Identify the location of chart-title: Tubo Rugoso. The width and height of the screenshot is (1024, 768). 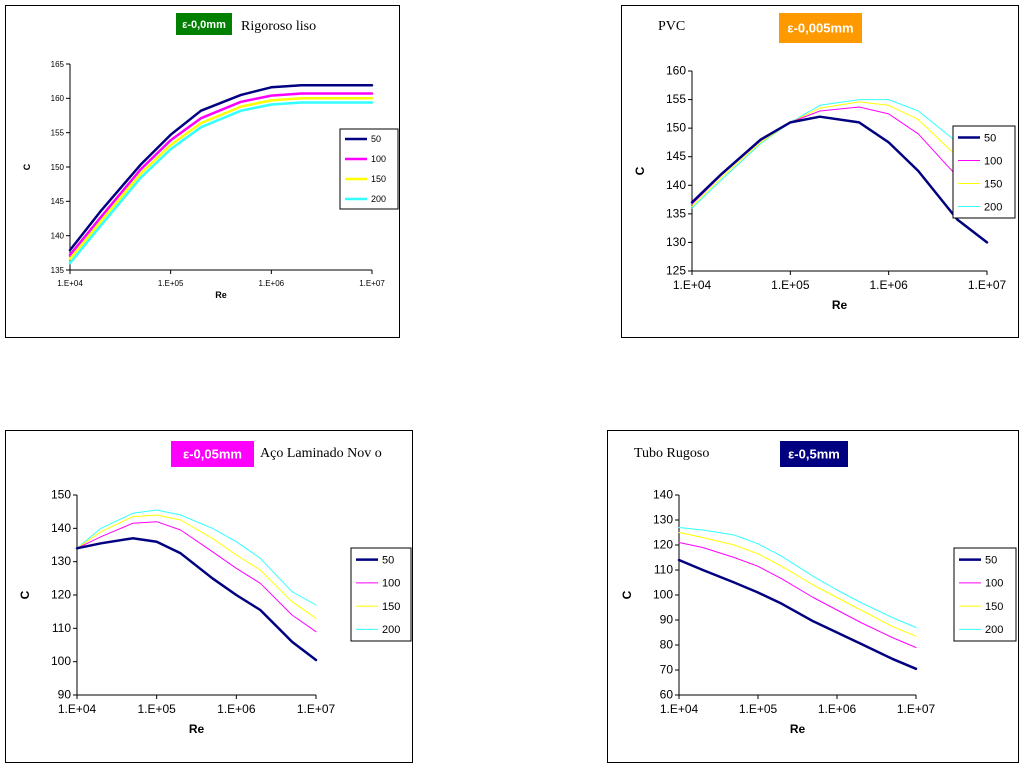
(671, 453).